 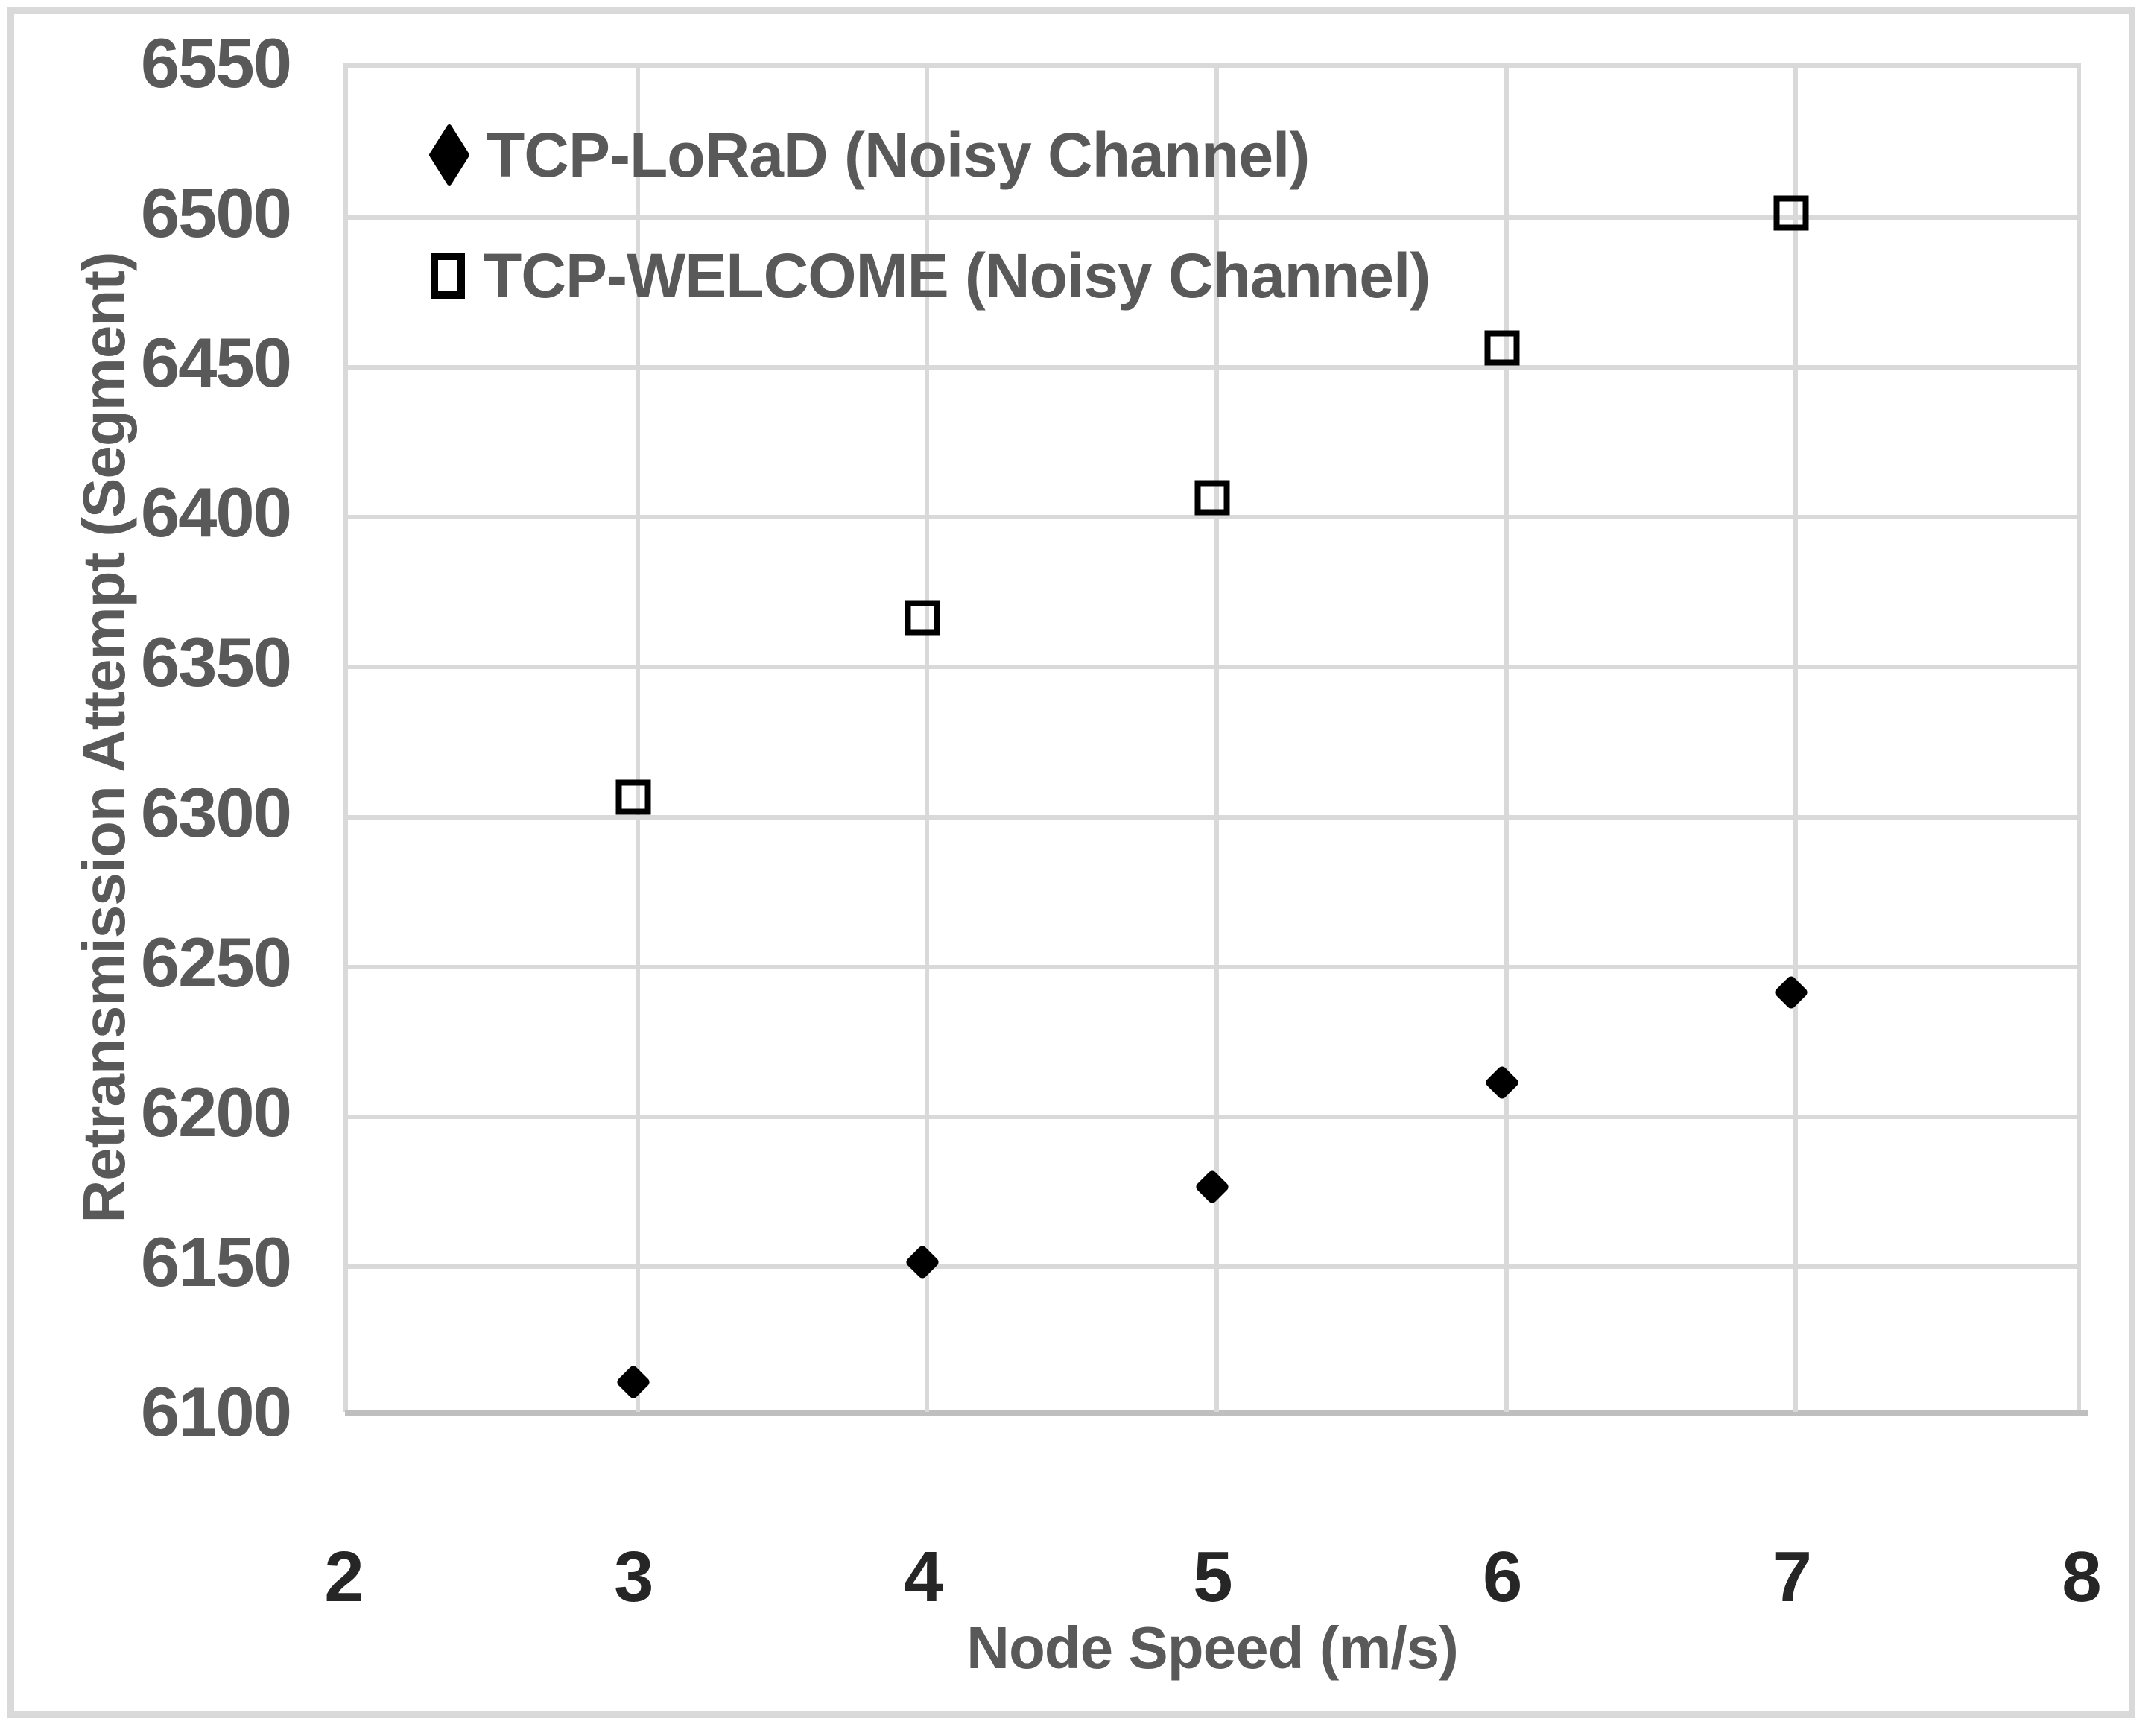 I want to click on y-tick-label: 6250, so click(x=216, y=962).